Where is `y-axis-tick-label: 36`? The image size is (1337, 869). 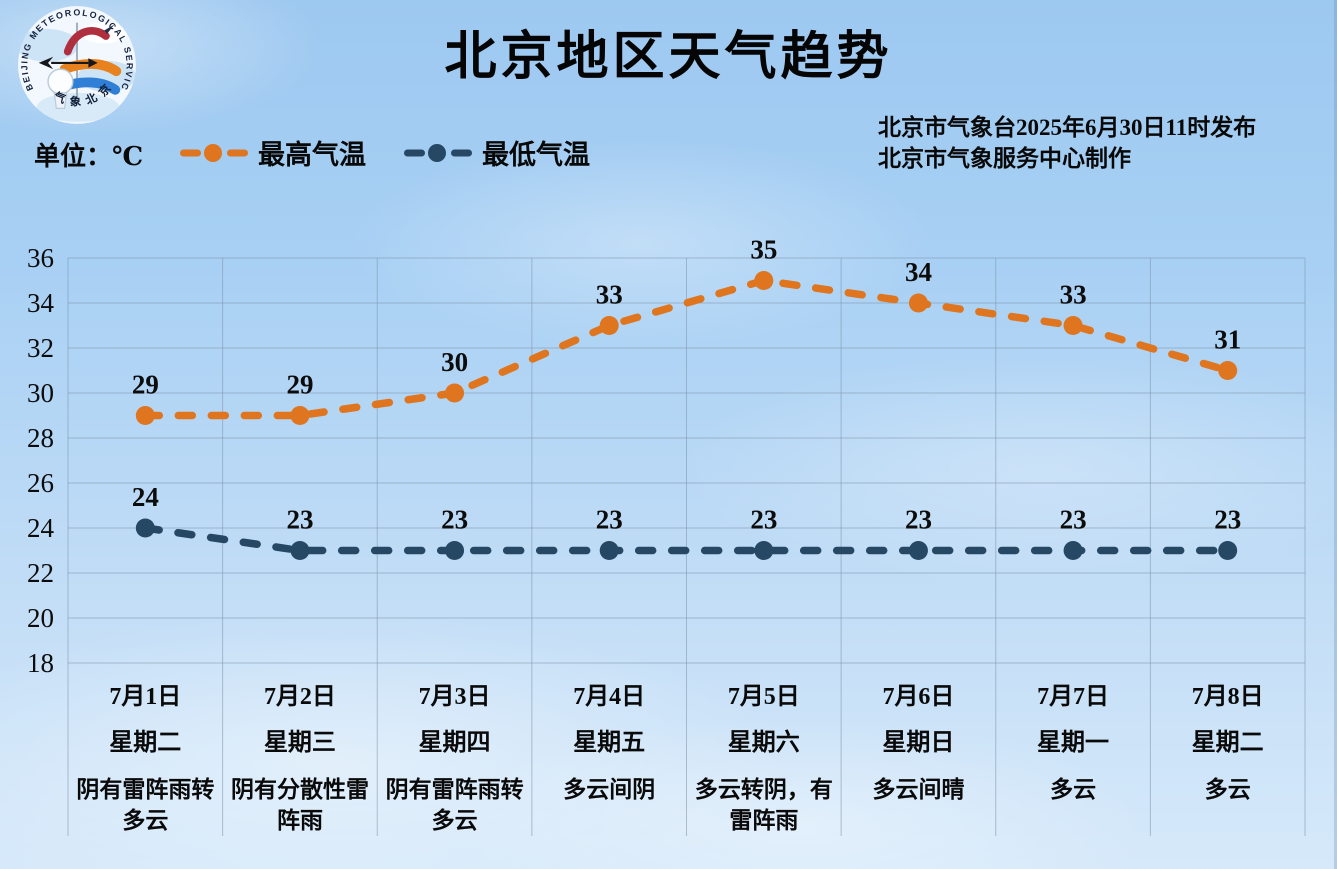
y-axis-tick-label: 36 is located at coordinates (40, 258).